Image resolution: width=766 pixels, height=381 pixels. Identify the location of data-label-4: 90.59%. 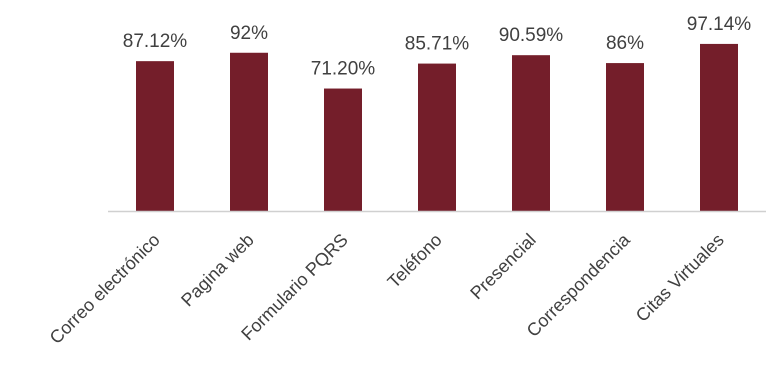
(531, 35).